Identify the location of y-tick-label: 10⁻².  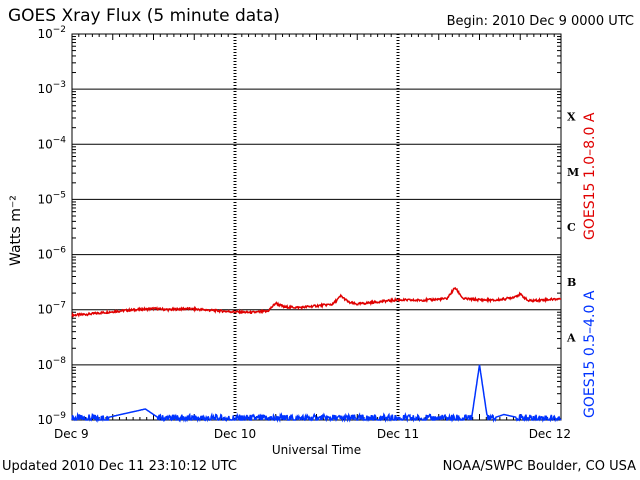
(51, 33).